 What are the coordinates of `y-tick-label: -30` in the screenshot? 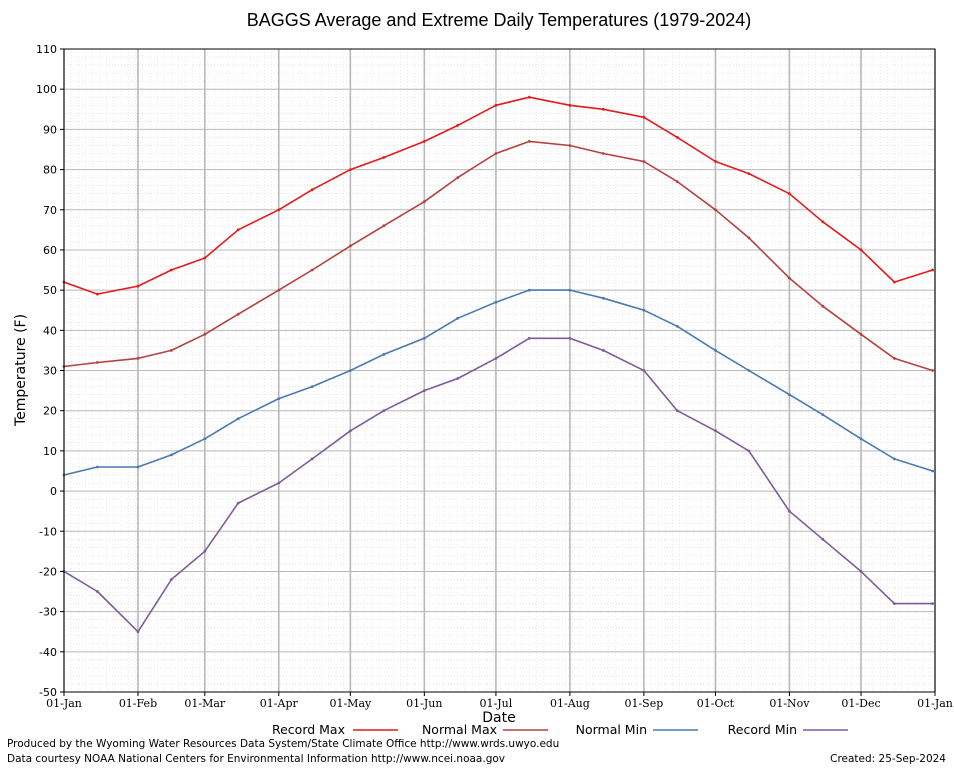 It's located at (48, 612).